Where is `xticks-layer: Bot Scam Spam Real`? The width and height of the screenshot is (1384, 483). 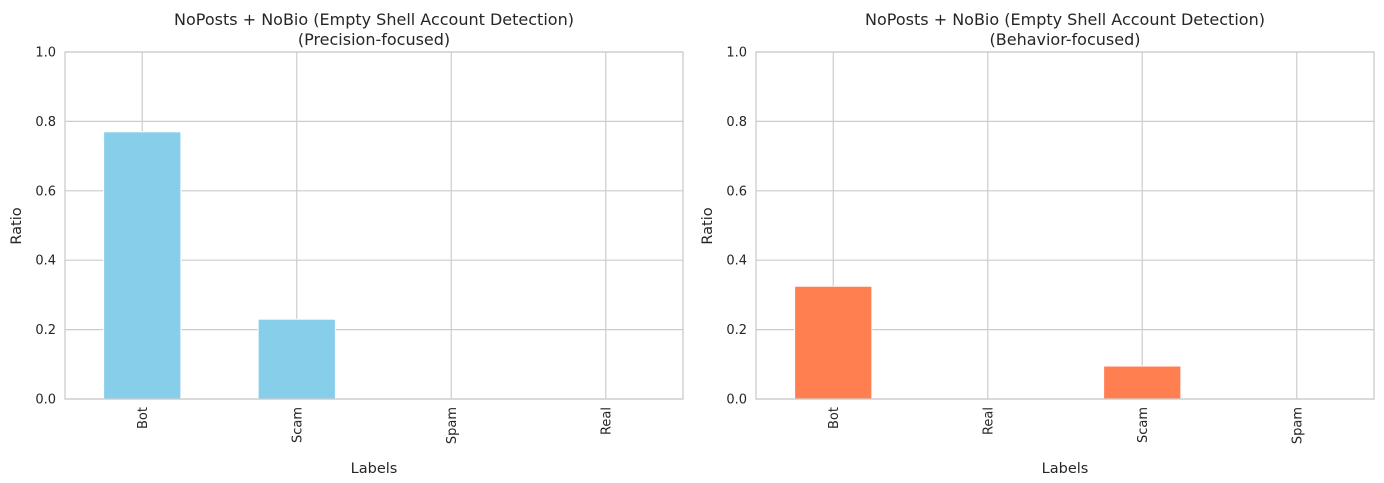
xticks-layer: Bot Scam Spam Real is located at coordinates (375, 425).